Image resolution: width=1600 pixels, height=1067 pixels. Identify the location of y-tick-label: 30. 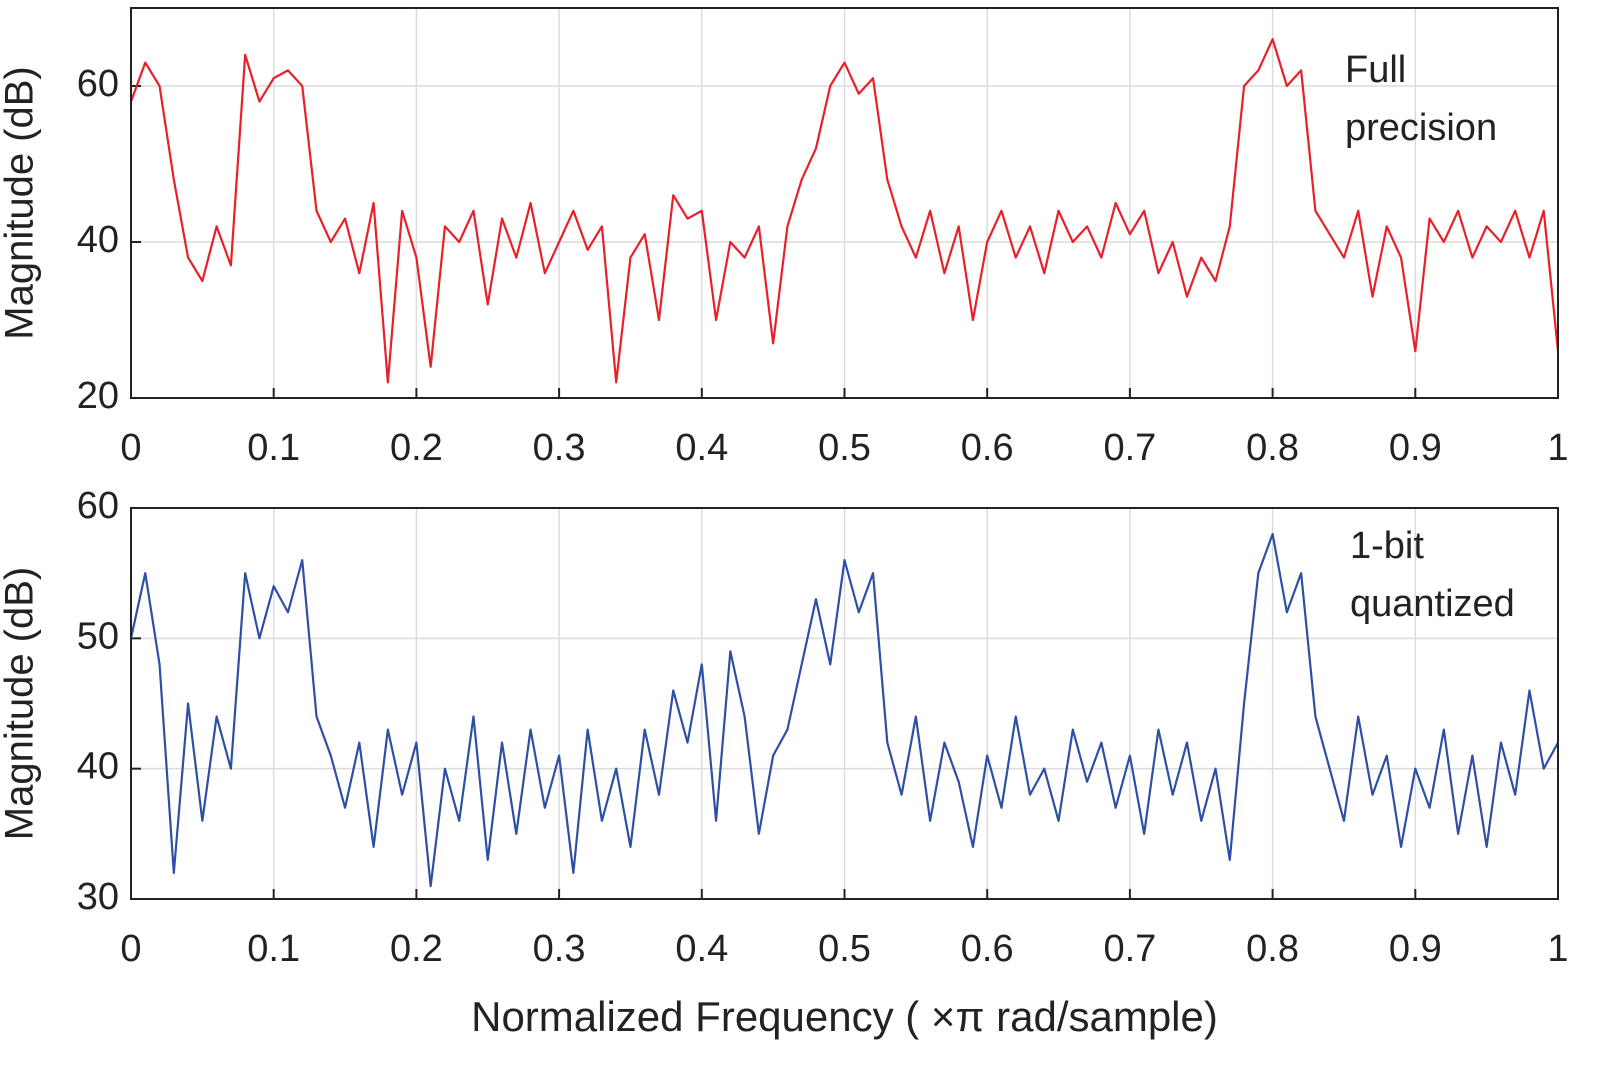
(98, 897).